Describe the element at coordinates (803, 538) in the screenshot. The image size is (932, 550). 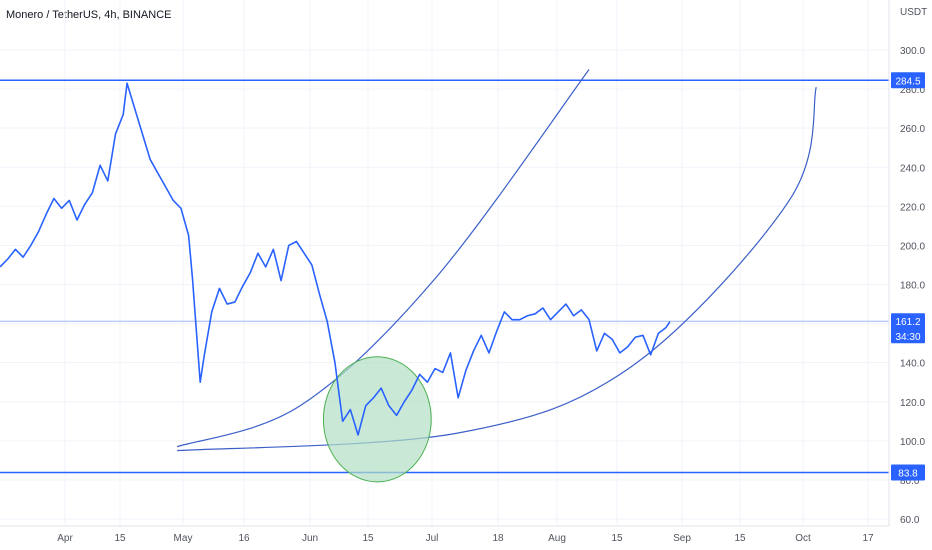
I see `x-tick-label: Oct` at that location.